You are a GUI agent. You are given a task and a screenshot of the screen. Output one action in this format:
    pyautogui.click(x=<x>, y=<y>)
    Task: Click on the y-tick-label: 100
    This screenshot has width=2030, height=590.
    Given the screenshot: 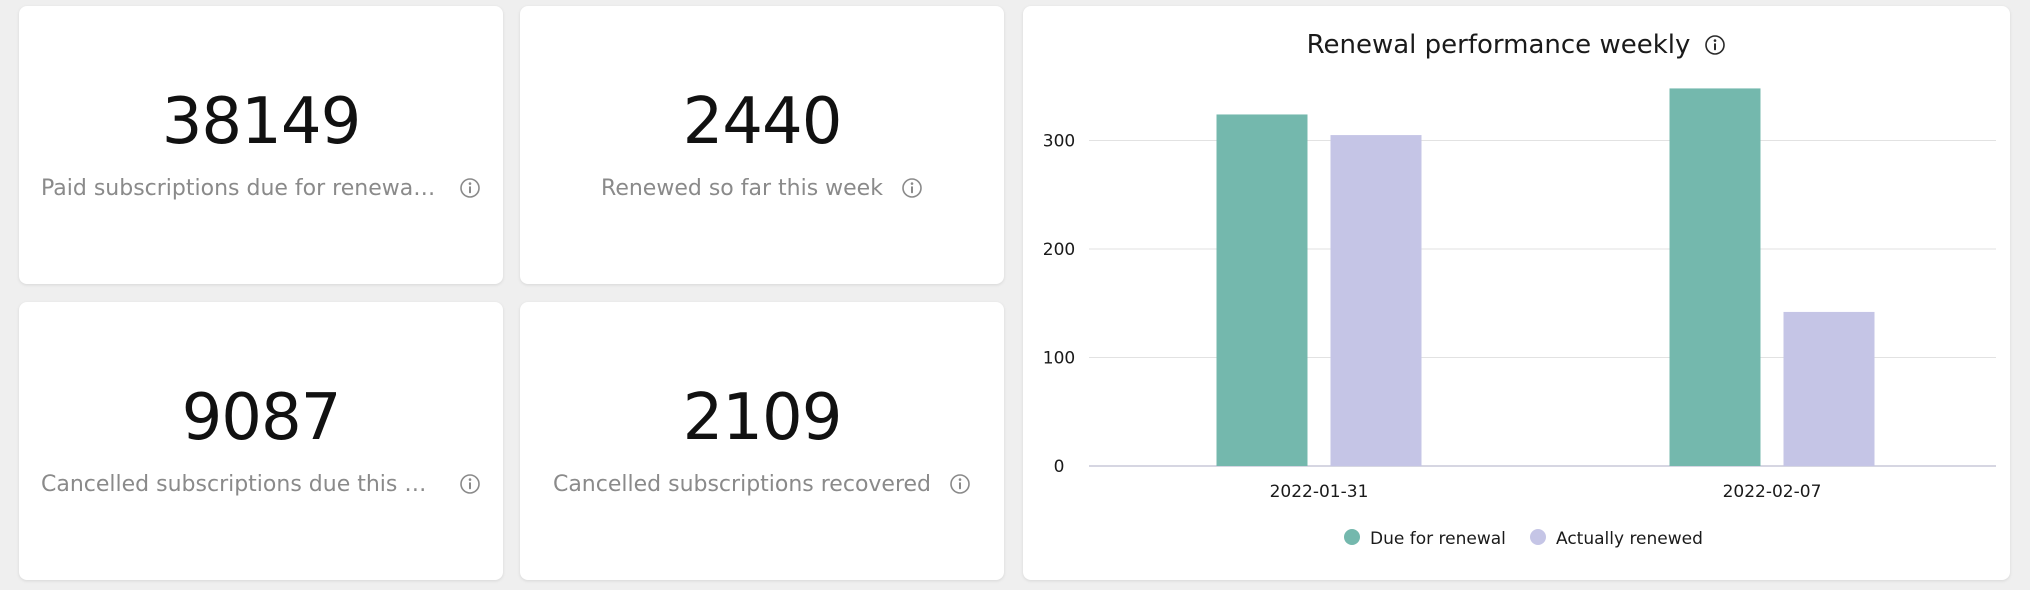 What is the action you would take?
    pyautogui.click(x=1059, y=359)
    